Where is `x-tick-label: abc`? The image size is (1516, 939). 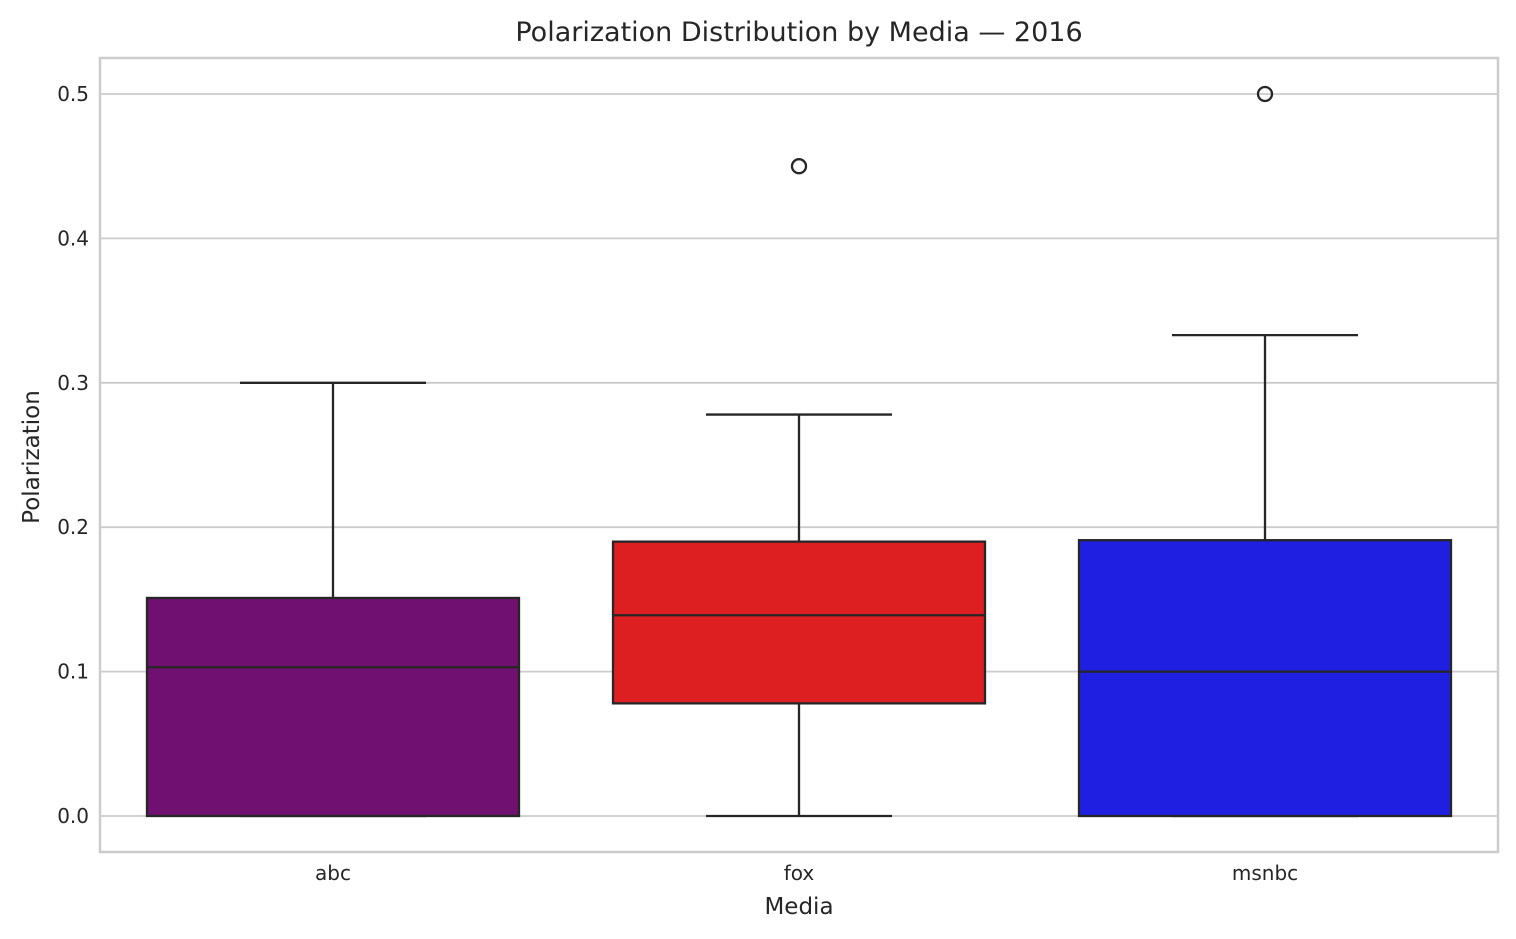 x-tick-label: abc is located at coordinates (333, 873).